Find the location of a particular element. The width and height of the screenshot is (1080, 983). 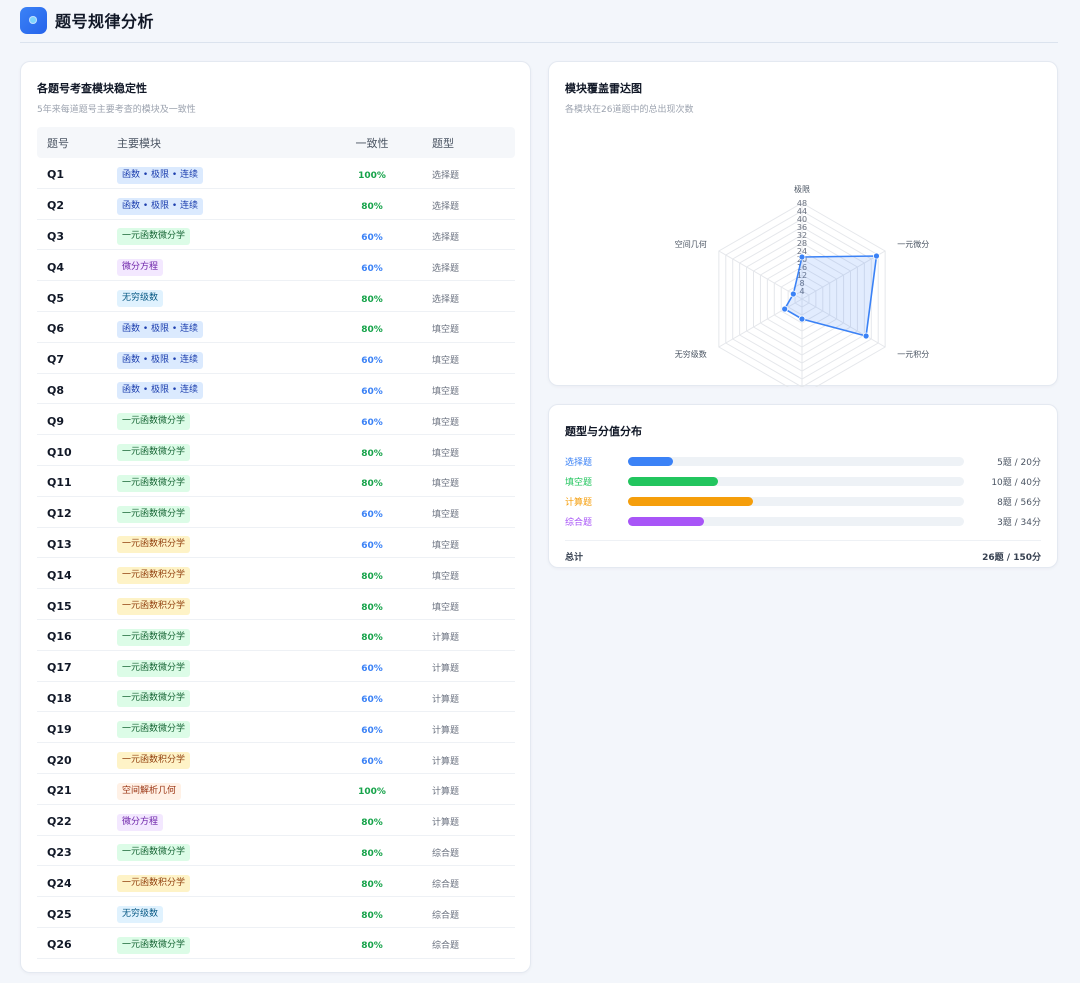

question-number: Q25 is located at coordinates (59, 914).